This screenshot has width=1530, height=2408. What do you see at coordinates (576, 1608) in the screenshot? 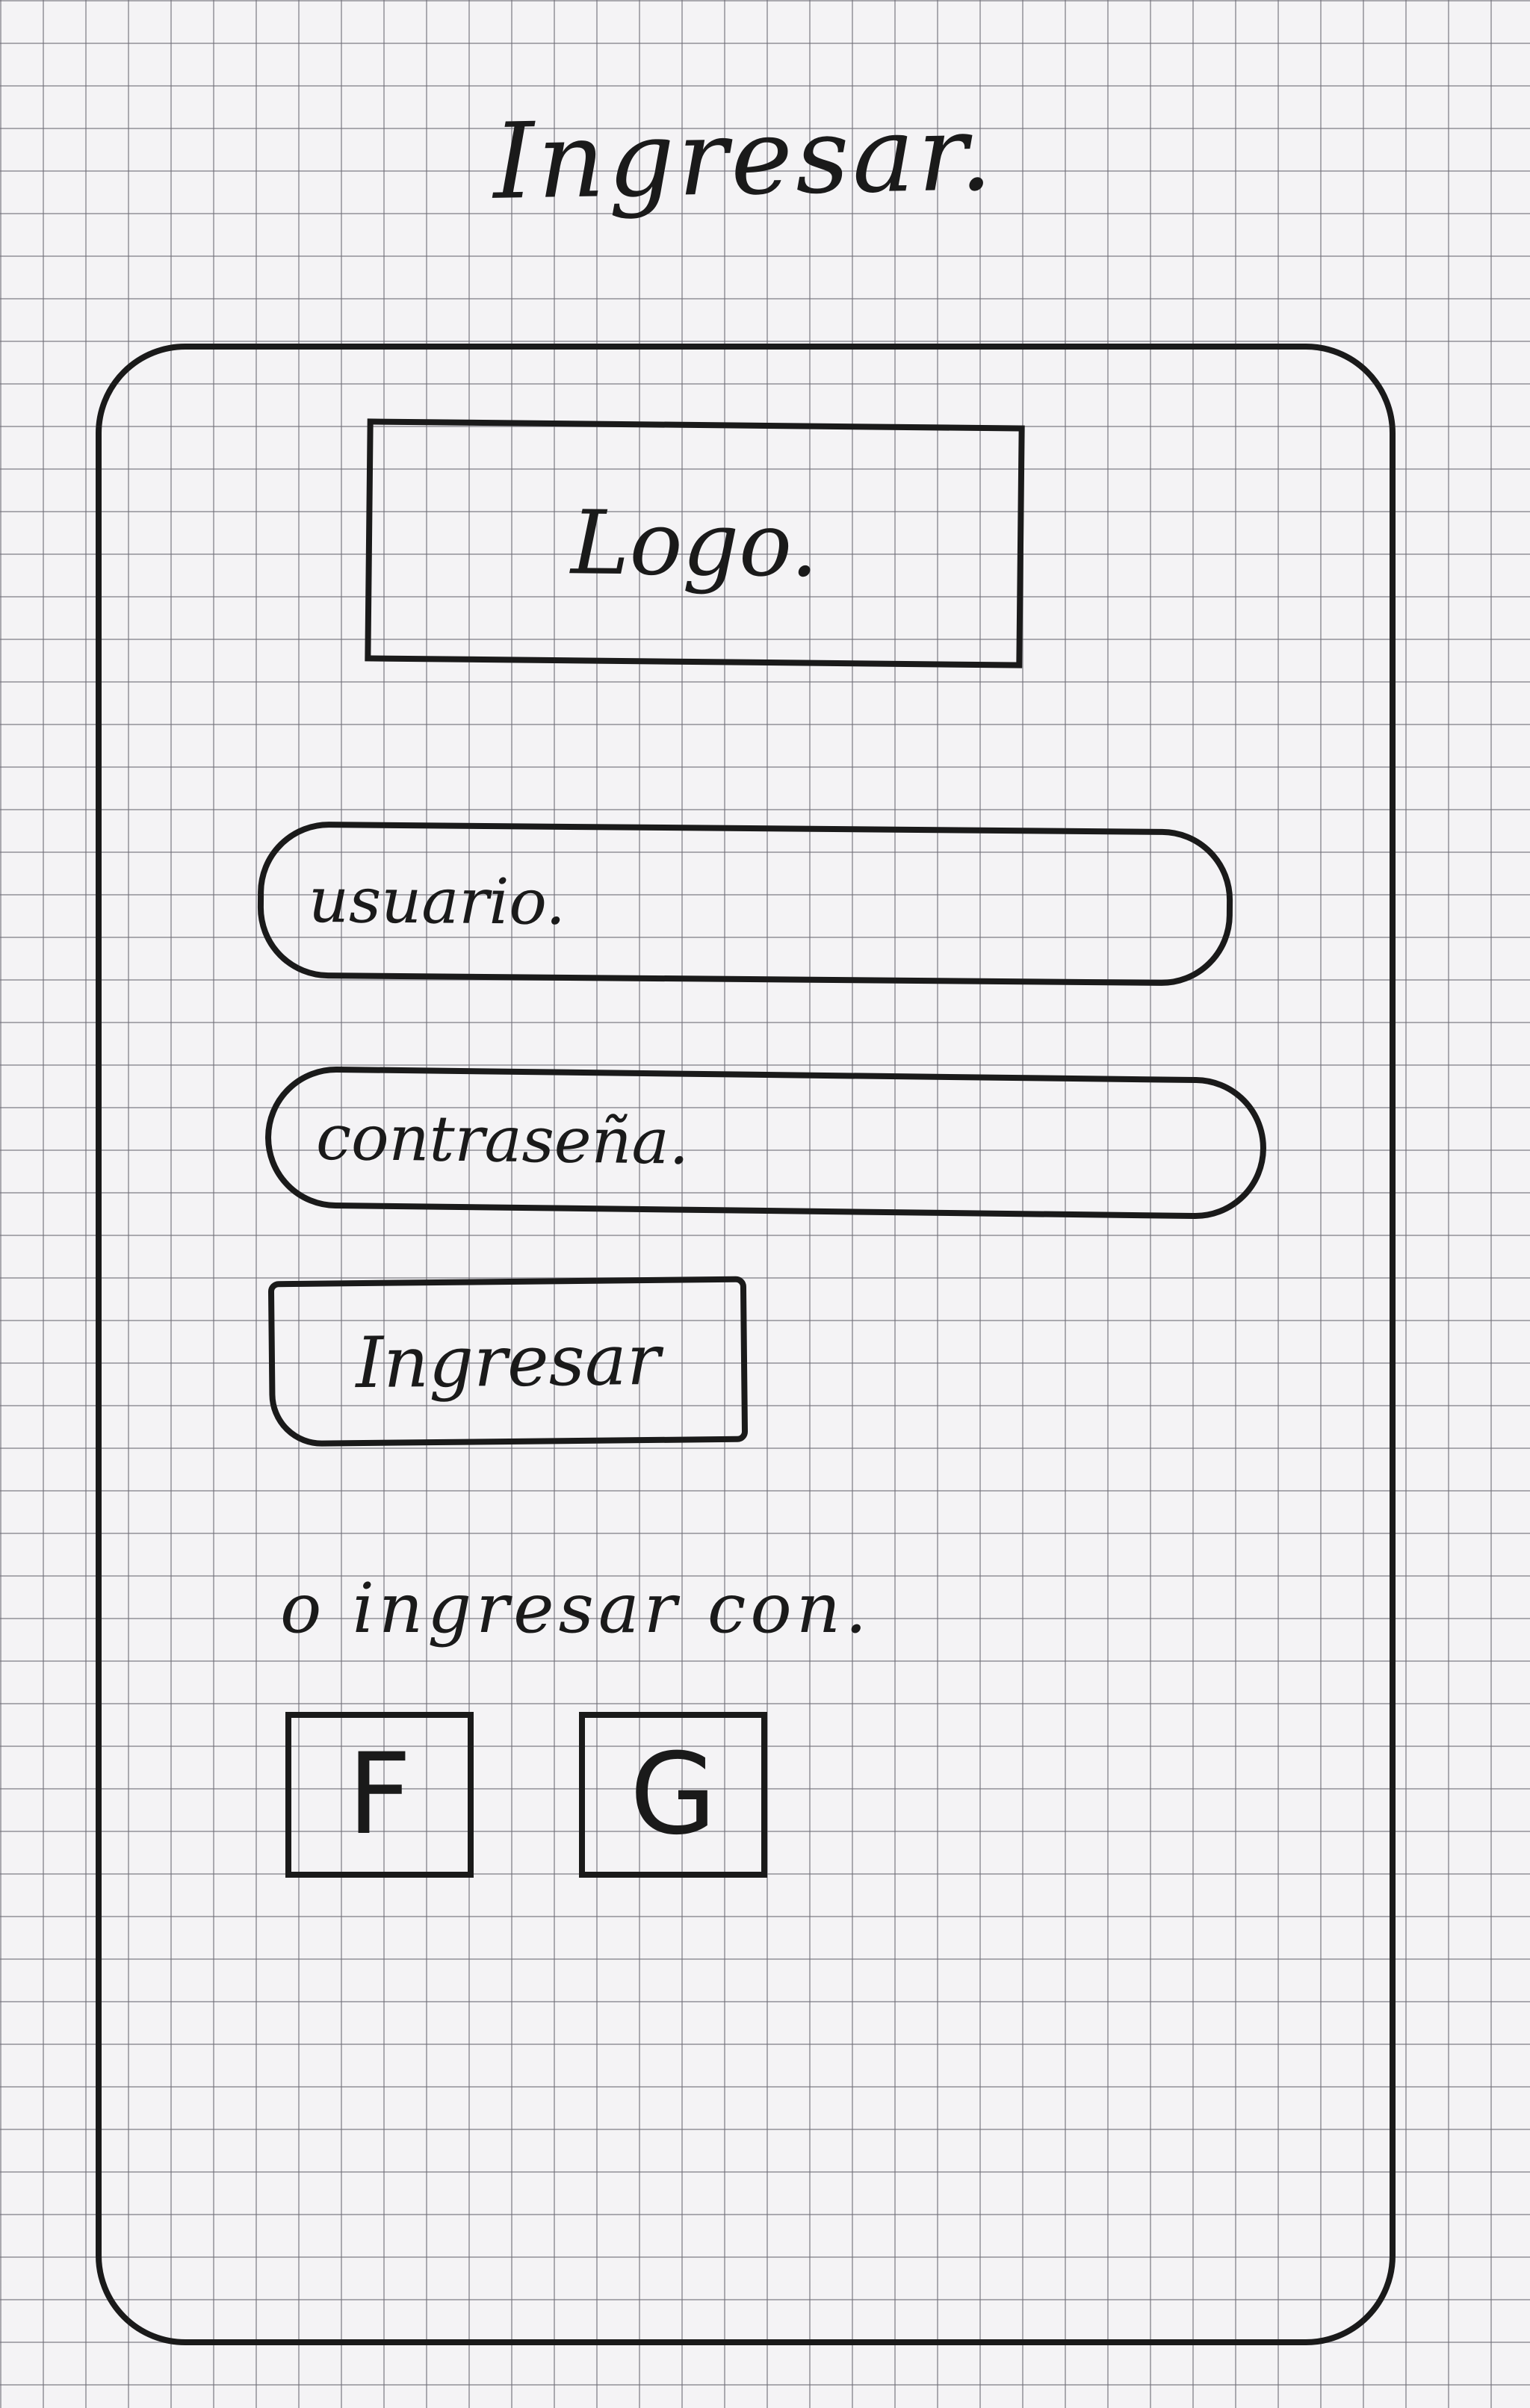
I see `alt-login-label: o ingresar con.` at bounding box center [576, 1608].